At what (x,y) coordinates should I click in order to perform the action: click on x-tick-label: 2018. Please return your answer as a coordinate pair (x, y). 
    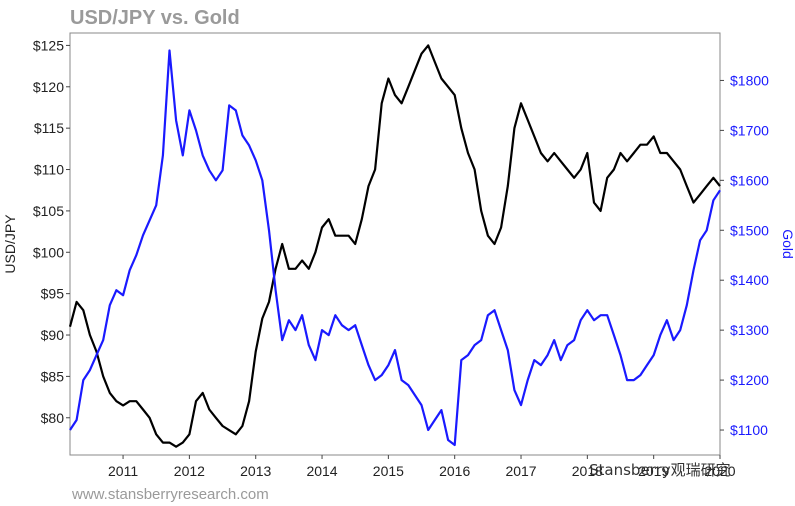
    Looking at the image, I should click on (587, 471).